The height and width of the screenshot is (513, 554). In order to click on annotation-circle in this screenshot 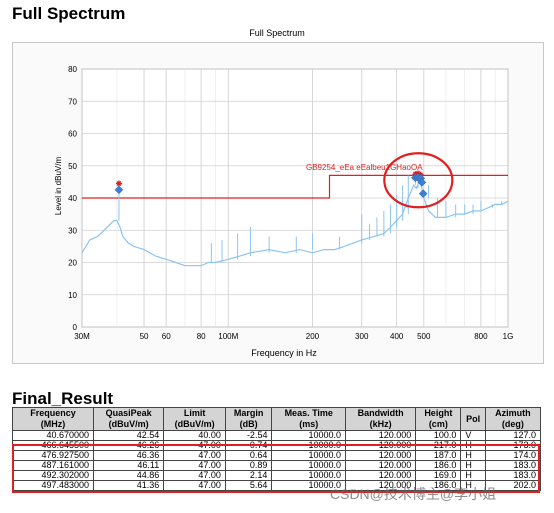, I will do `click(418, 180)`.